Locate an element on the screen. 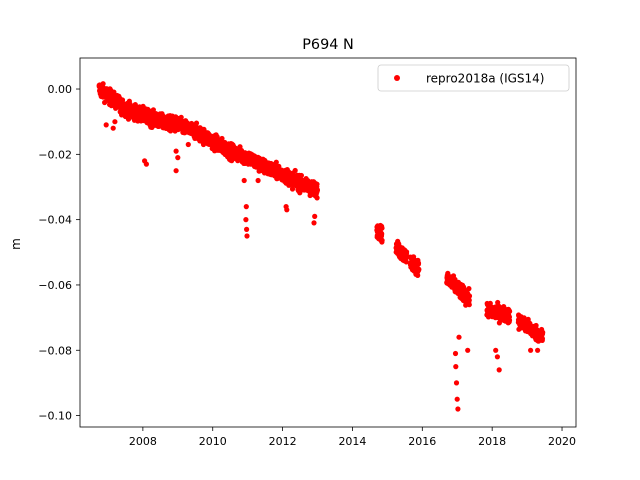 The width and height of the screenshot is (640, 480). y-tick-label: −0.08 is located at coordinates (55, 350).